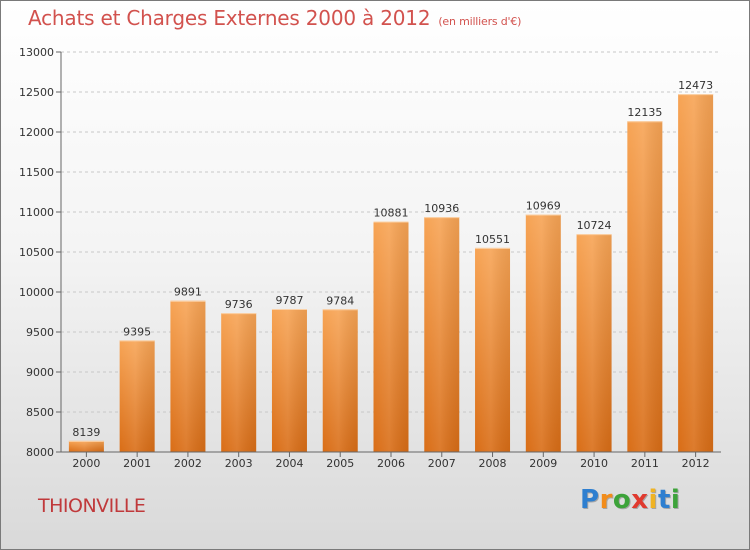 This screenshot has width=750, height=550. Describe the element at coordinates (36, 92) in the screenshot. I see `y-tick-label: 12500` at that location.